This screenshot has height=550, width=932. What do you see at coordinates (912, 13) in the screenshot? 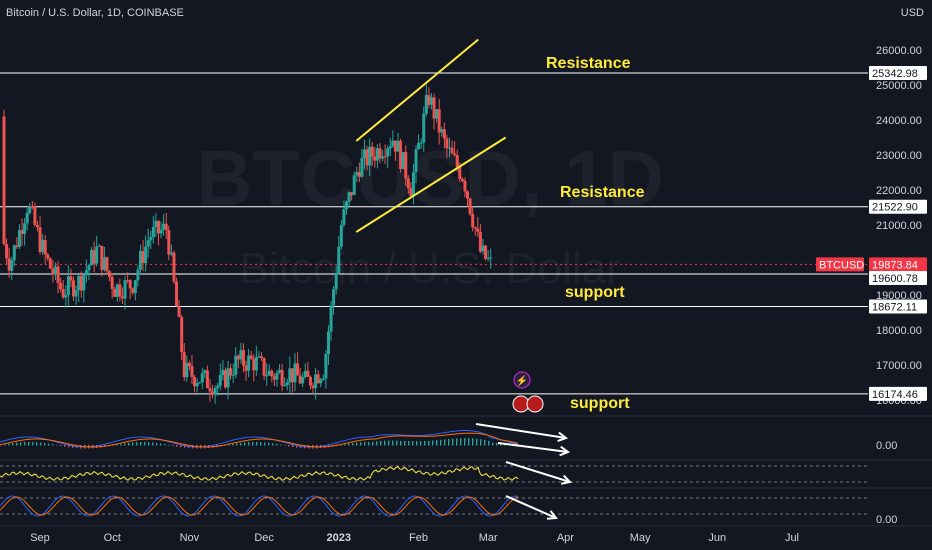
I see `currency-label: USD` at bounding box center [912, 13].